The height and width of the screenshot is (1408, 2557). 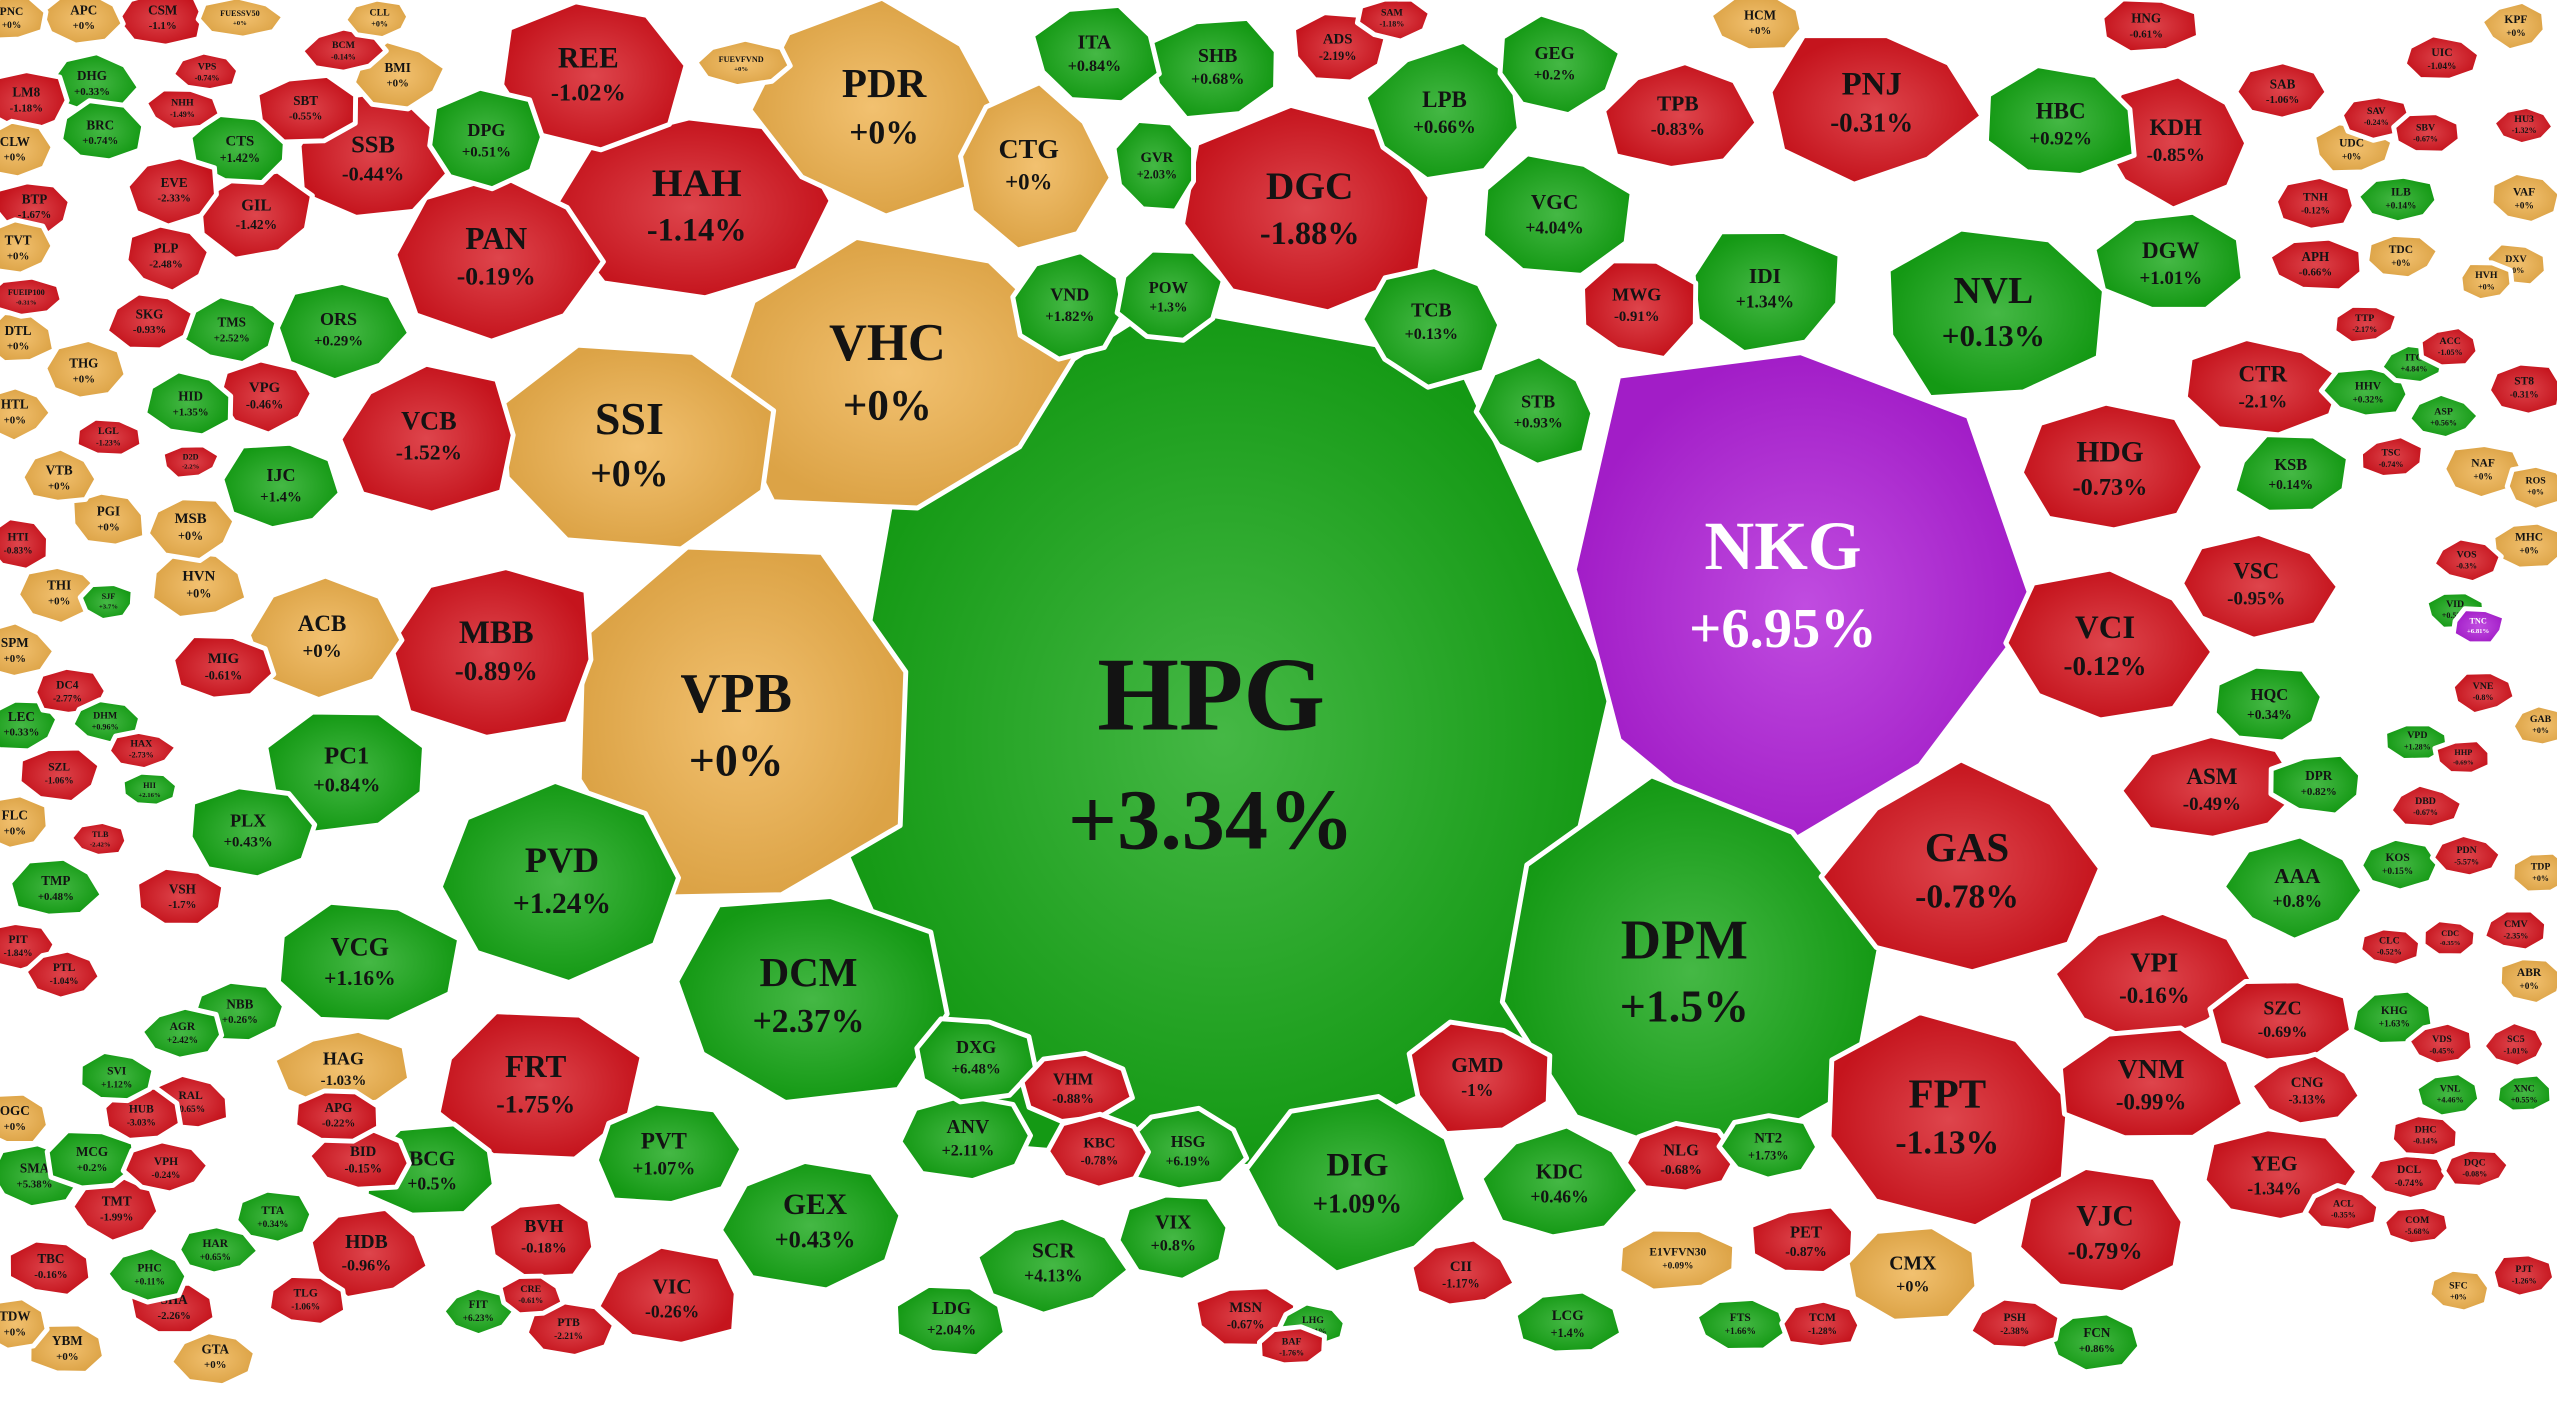 I want to click on cell-SBT: SBT-0.55%, so click(x=306, y=108).